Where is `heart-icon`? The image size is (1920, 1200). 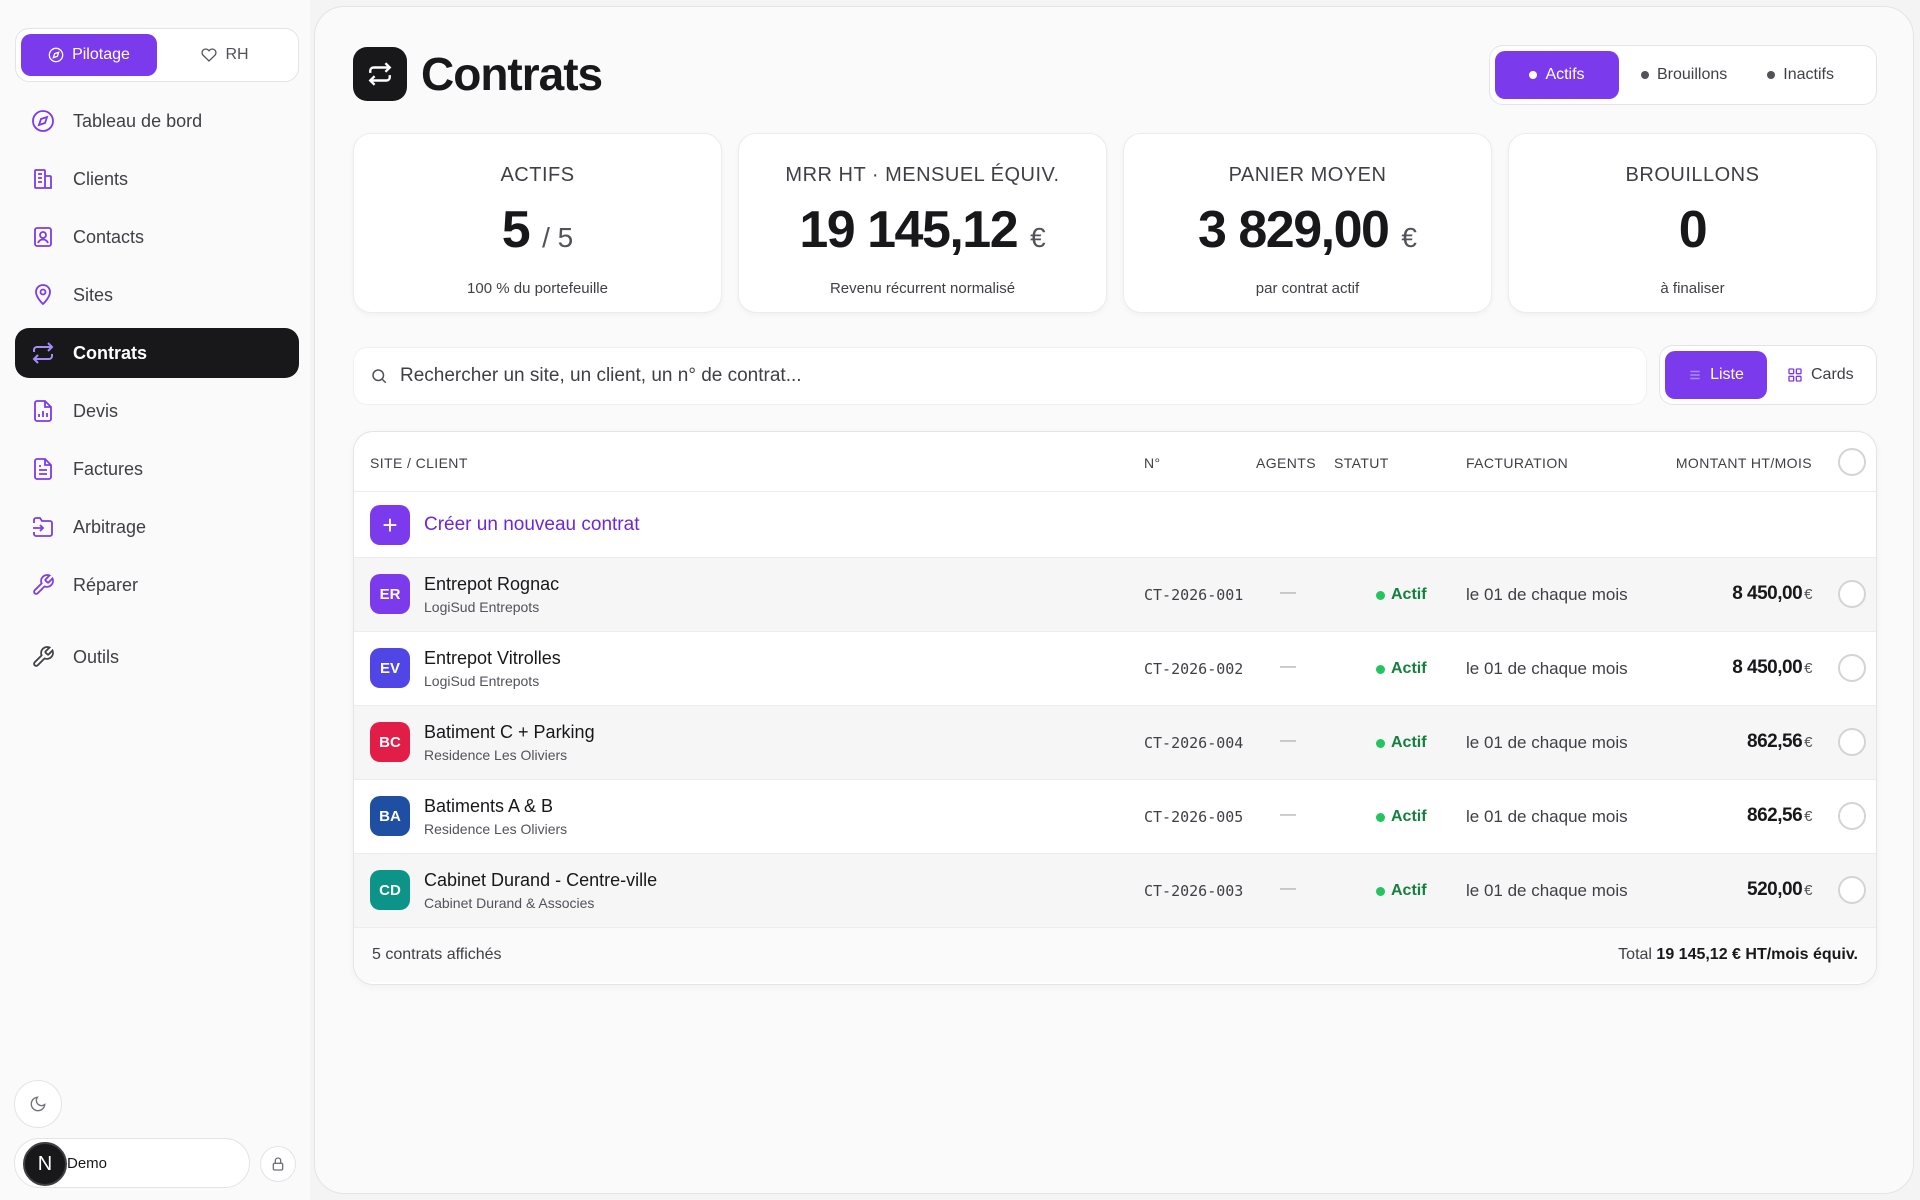
heart-icon is located at coordinates (209, 55).